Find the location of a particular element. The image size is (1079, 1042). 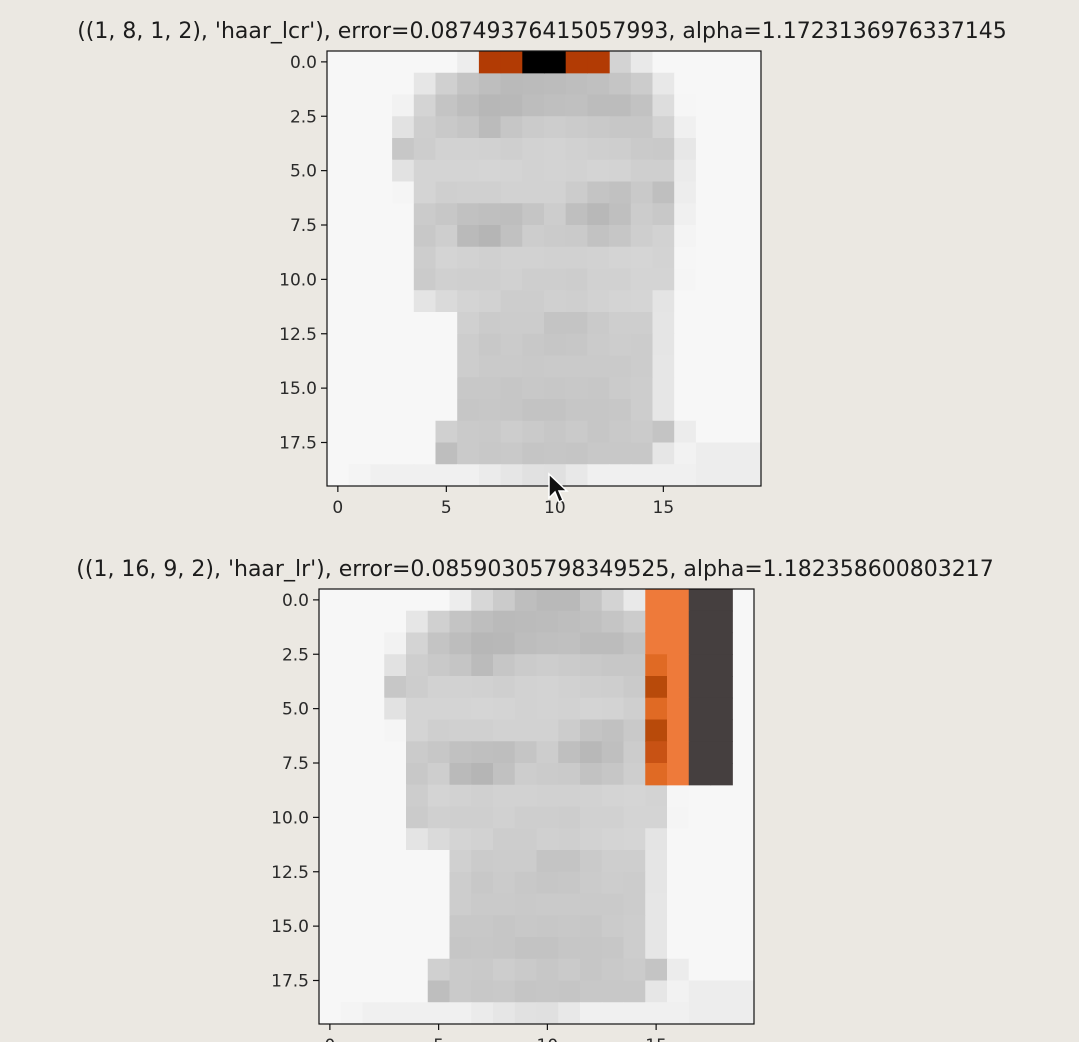

panel-1-x-axis: 0 5 10 15 is located at coordinates (503, 502).